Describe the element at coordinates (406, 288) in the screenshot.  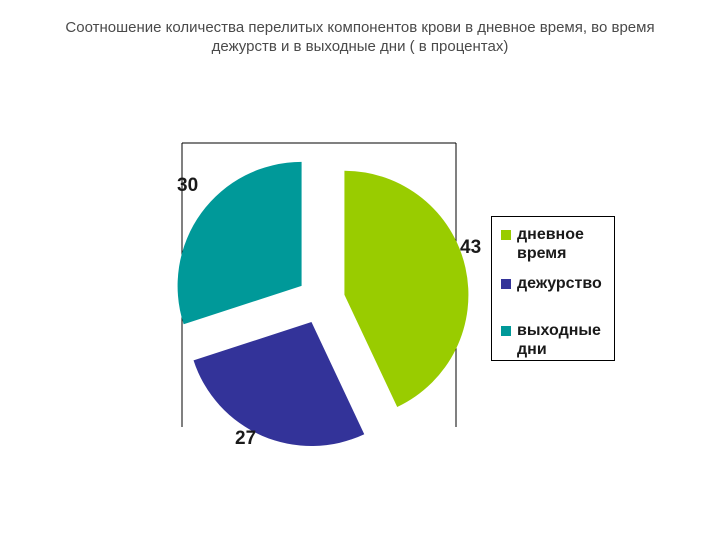
I see `pie-slice-daytime` at that location.